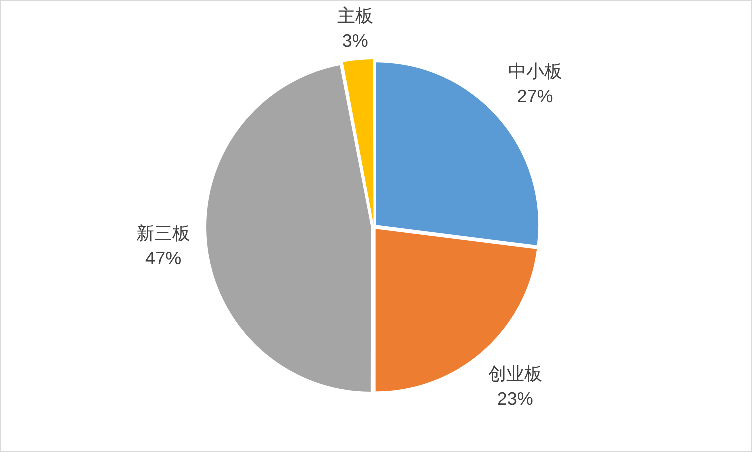 The height and width of the screenshot is (452, 752). Describe the element at coordinates (515, 398) in the screenshot. I see `data-label: 23%` at that location.